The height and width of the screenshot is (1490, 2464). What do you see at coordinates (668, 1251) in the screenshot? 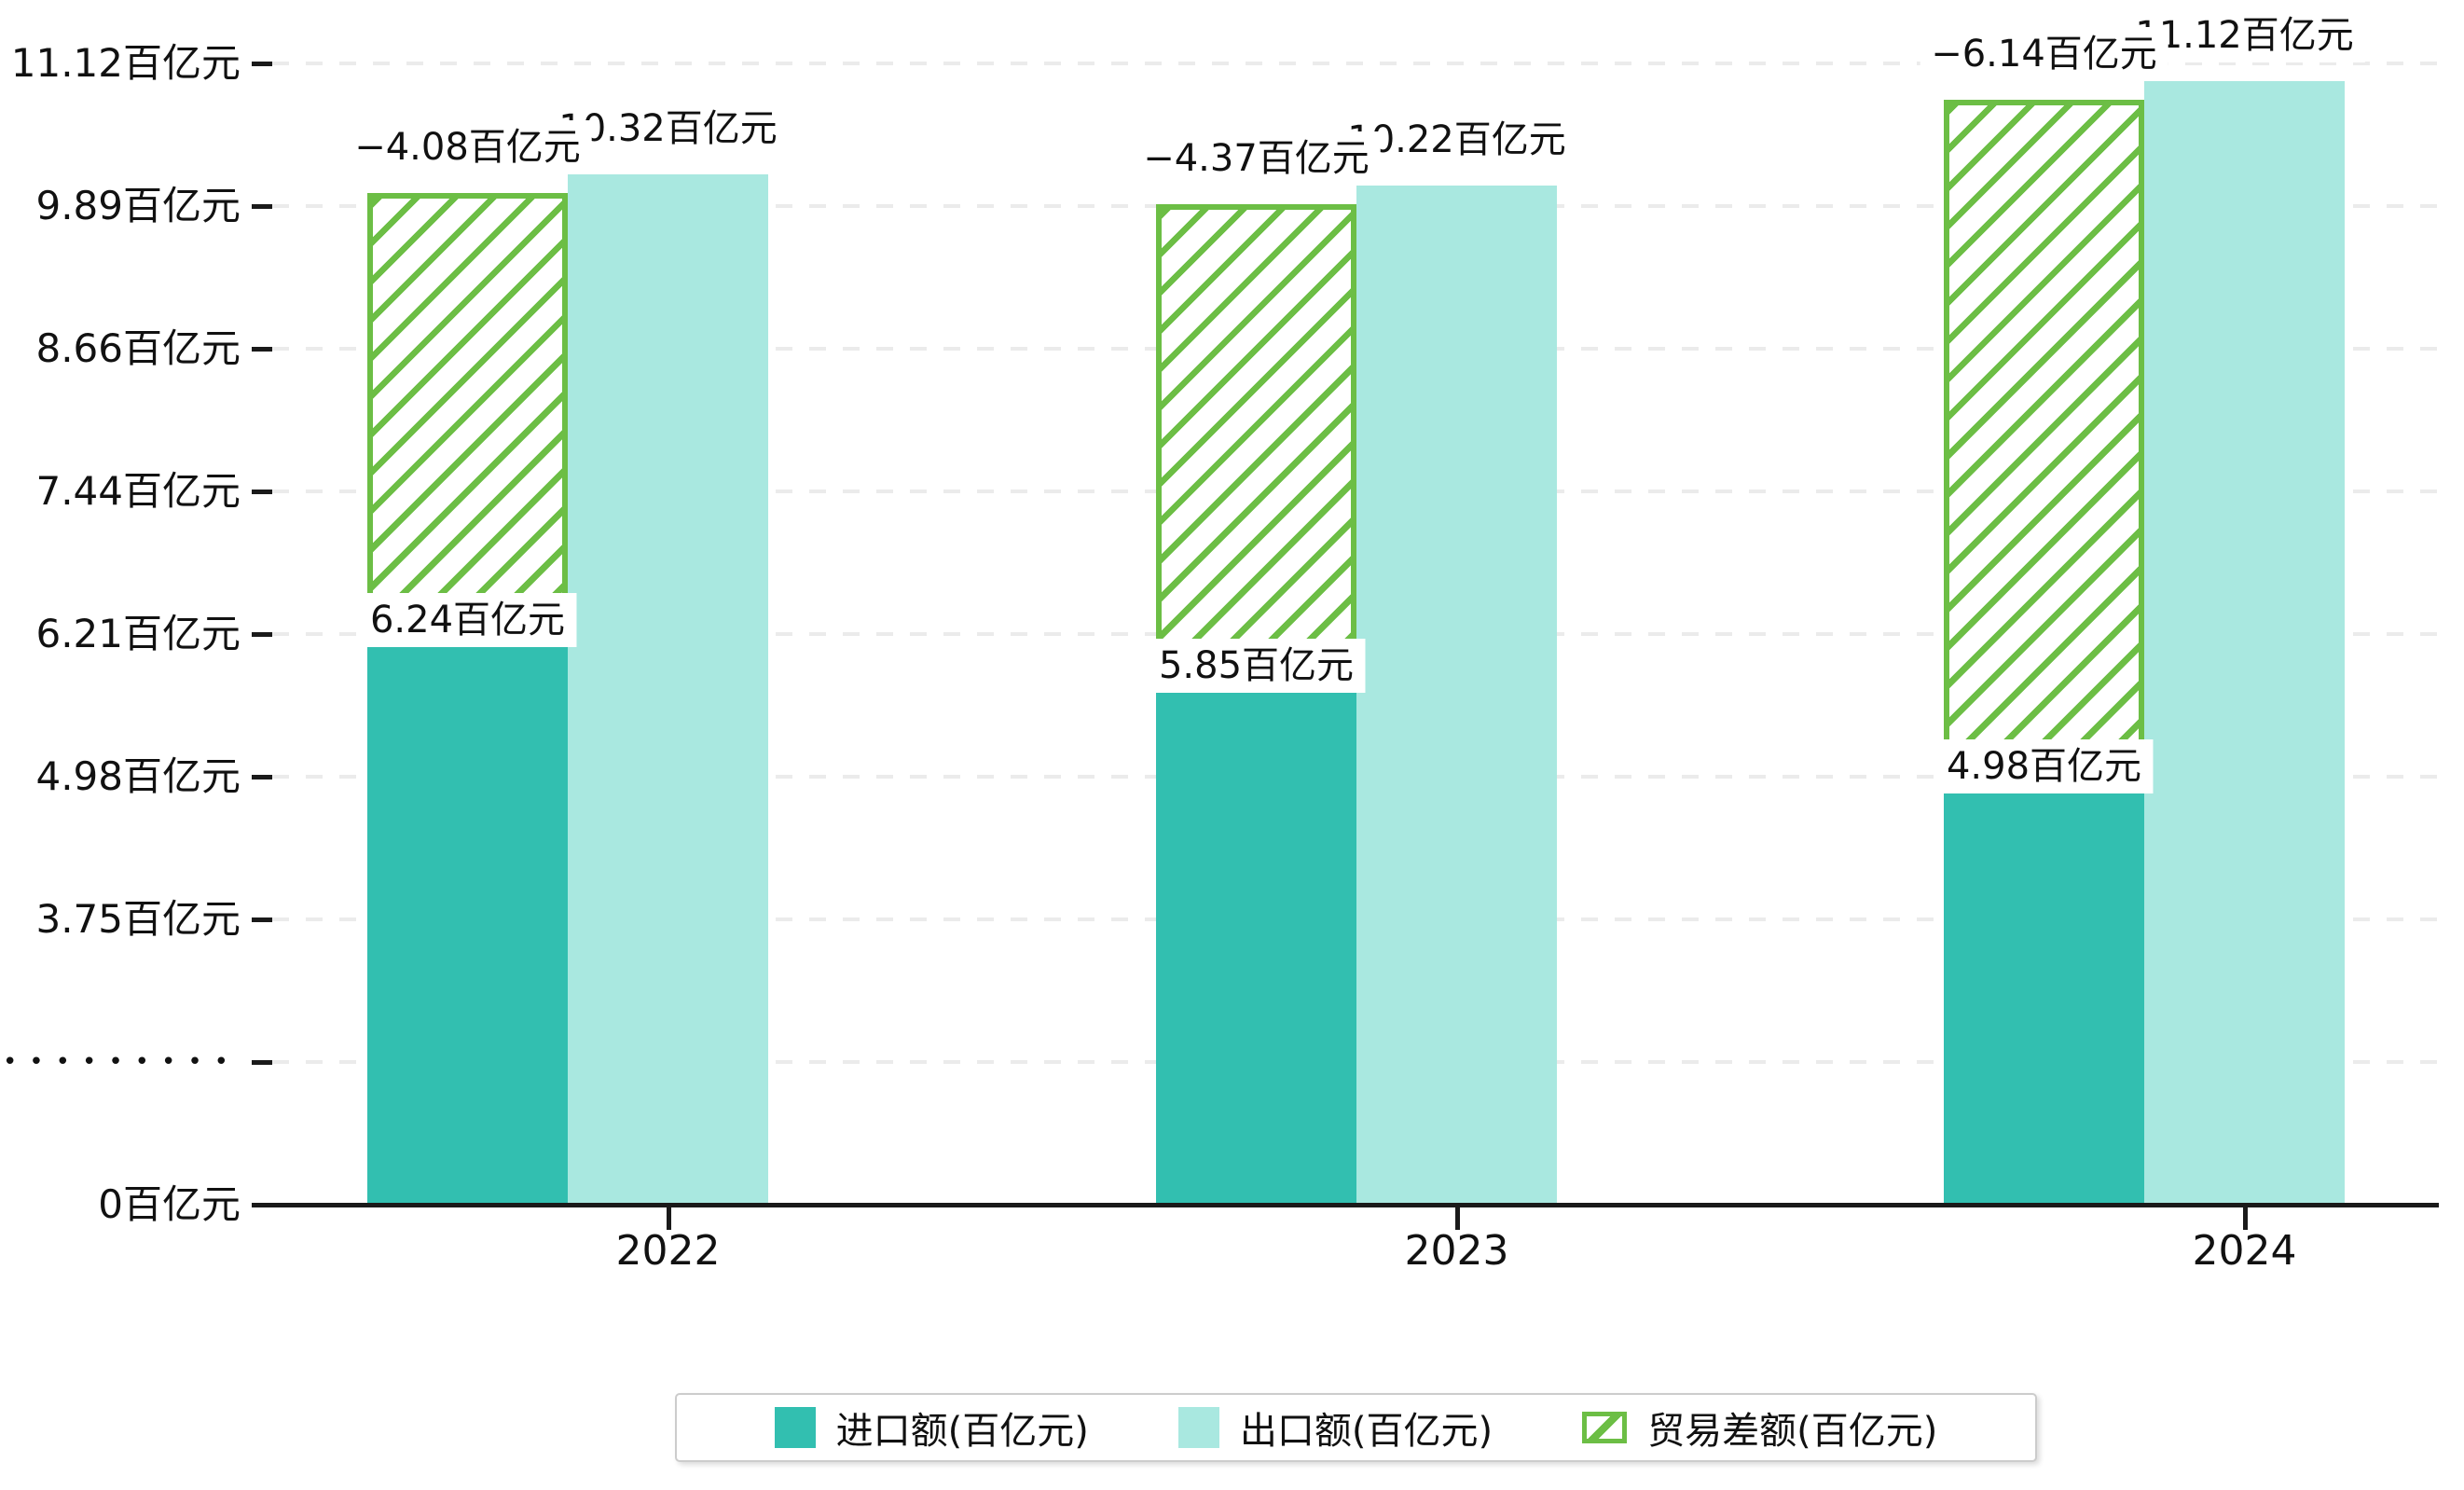
I see `x-category-label: 2022` at bounding box center [668, 1251].